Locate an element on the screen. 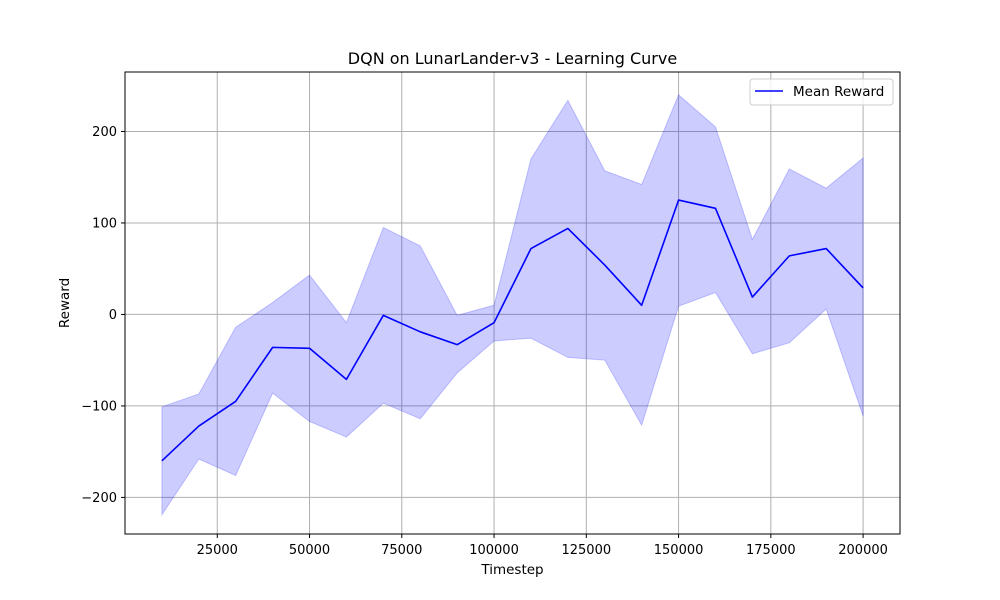 The height and width of the screenshot is (600, 1000). y-tick-label: 0 is located at coordinates (113, 315).